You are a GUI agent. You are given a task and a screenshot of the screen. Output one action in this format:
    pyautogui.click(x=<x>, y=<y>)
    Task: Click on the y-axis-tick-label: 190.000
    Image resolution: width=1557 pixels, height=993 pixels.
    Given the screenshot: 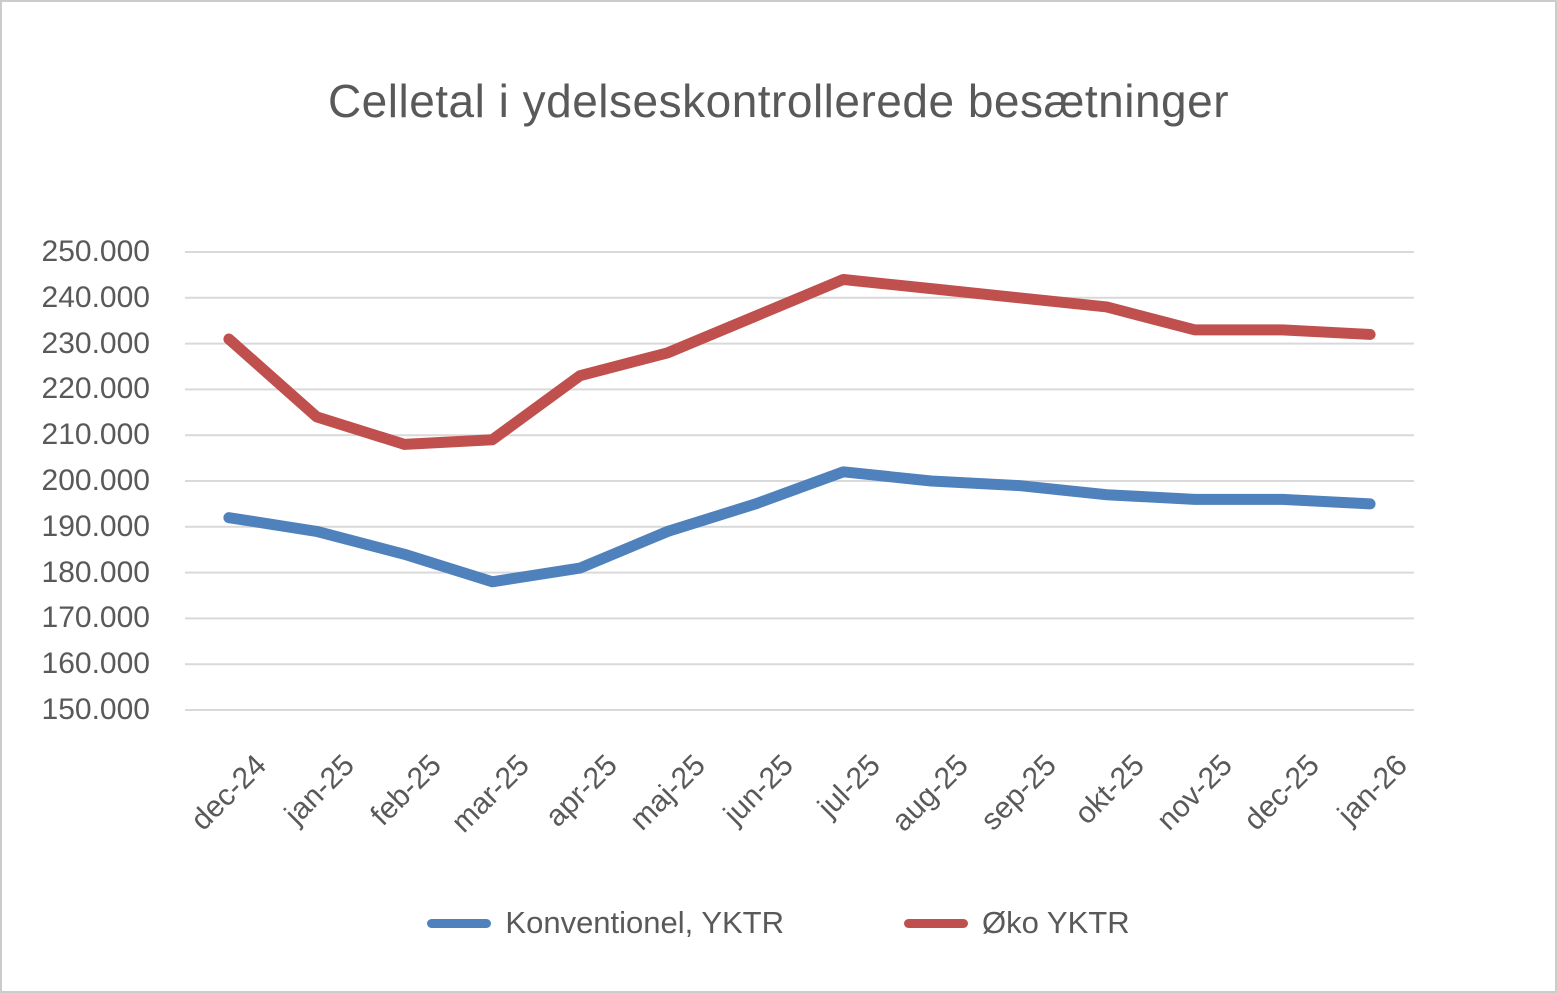 What is the action you would take?
    pyautogui.click(x=95, y=526)
    